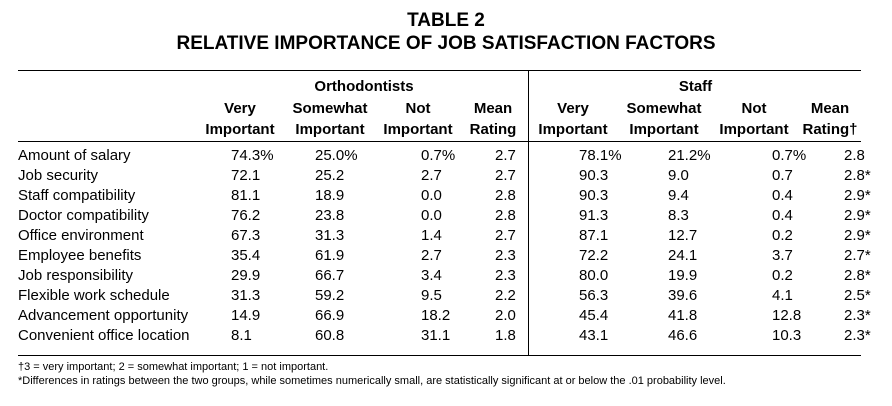 This screenshot has width=892, height=406. I want to click on staff-cell: 43.1, so click(594, 335).